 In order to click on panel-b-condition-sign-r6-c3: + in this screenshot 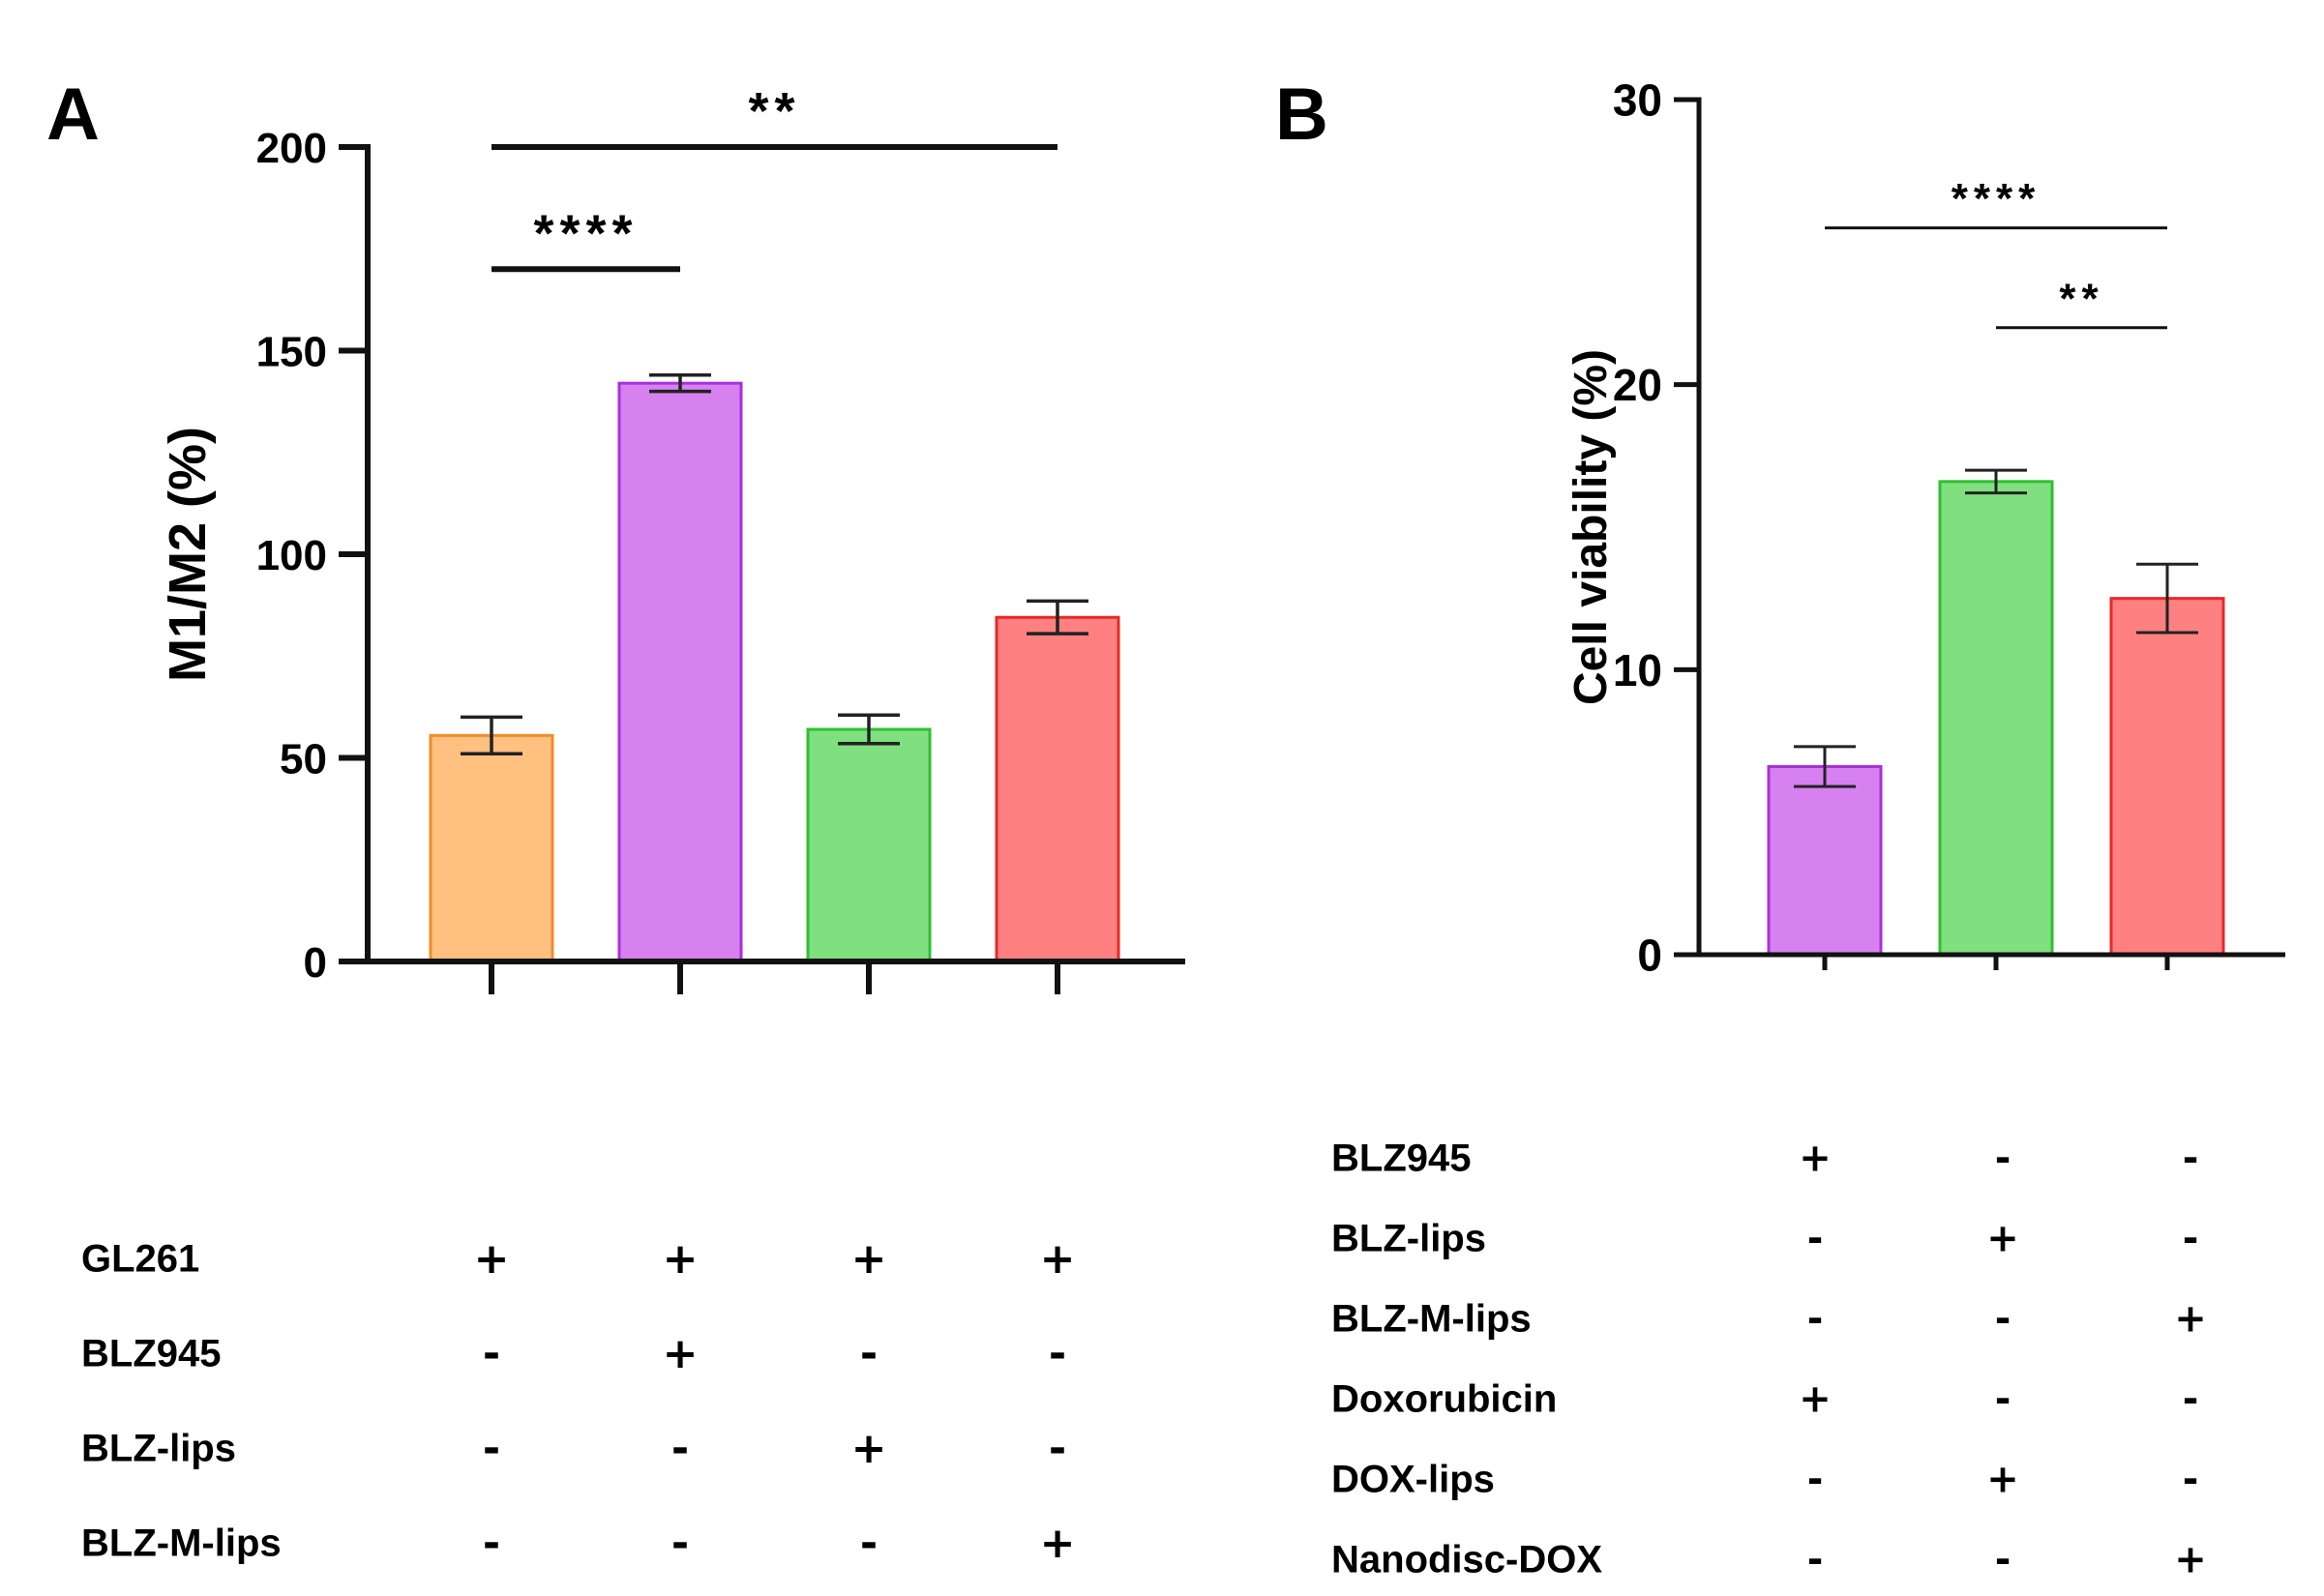, I will do `click(2190, 1559)`.